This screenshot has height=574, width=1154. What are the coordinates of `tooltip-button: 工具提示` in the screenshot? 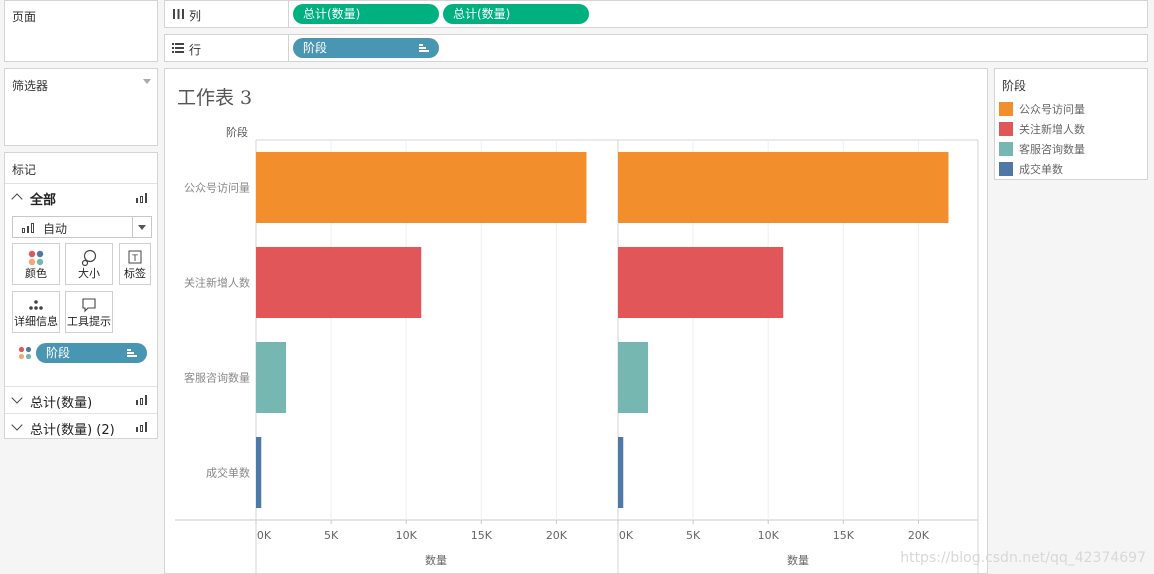 It's located at (89, 312).